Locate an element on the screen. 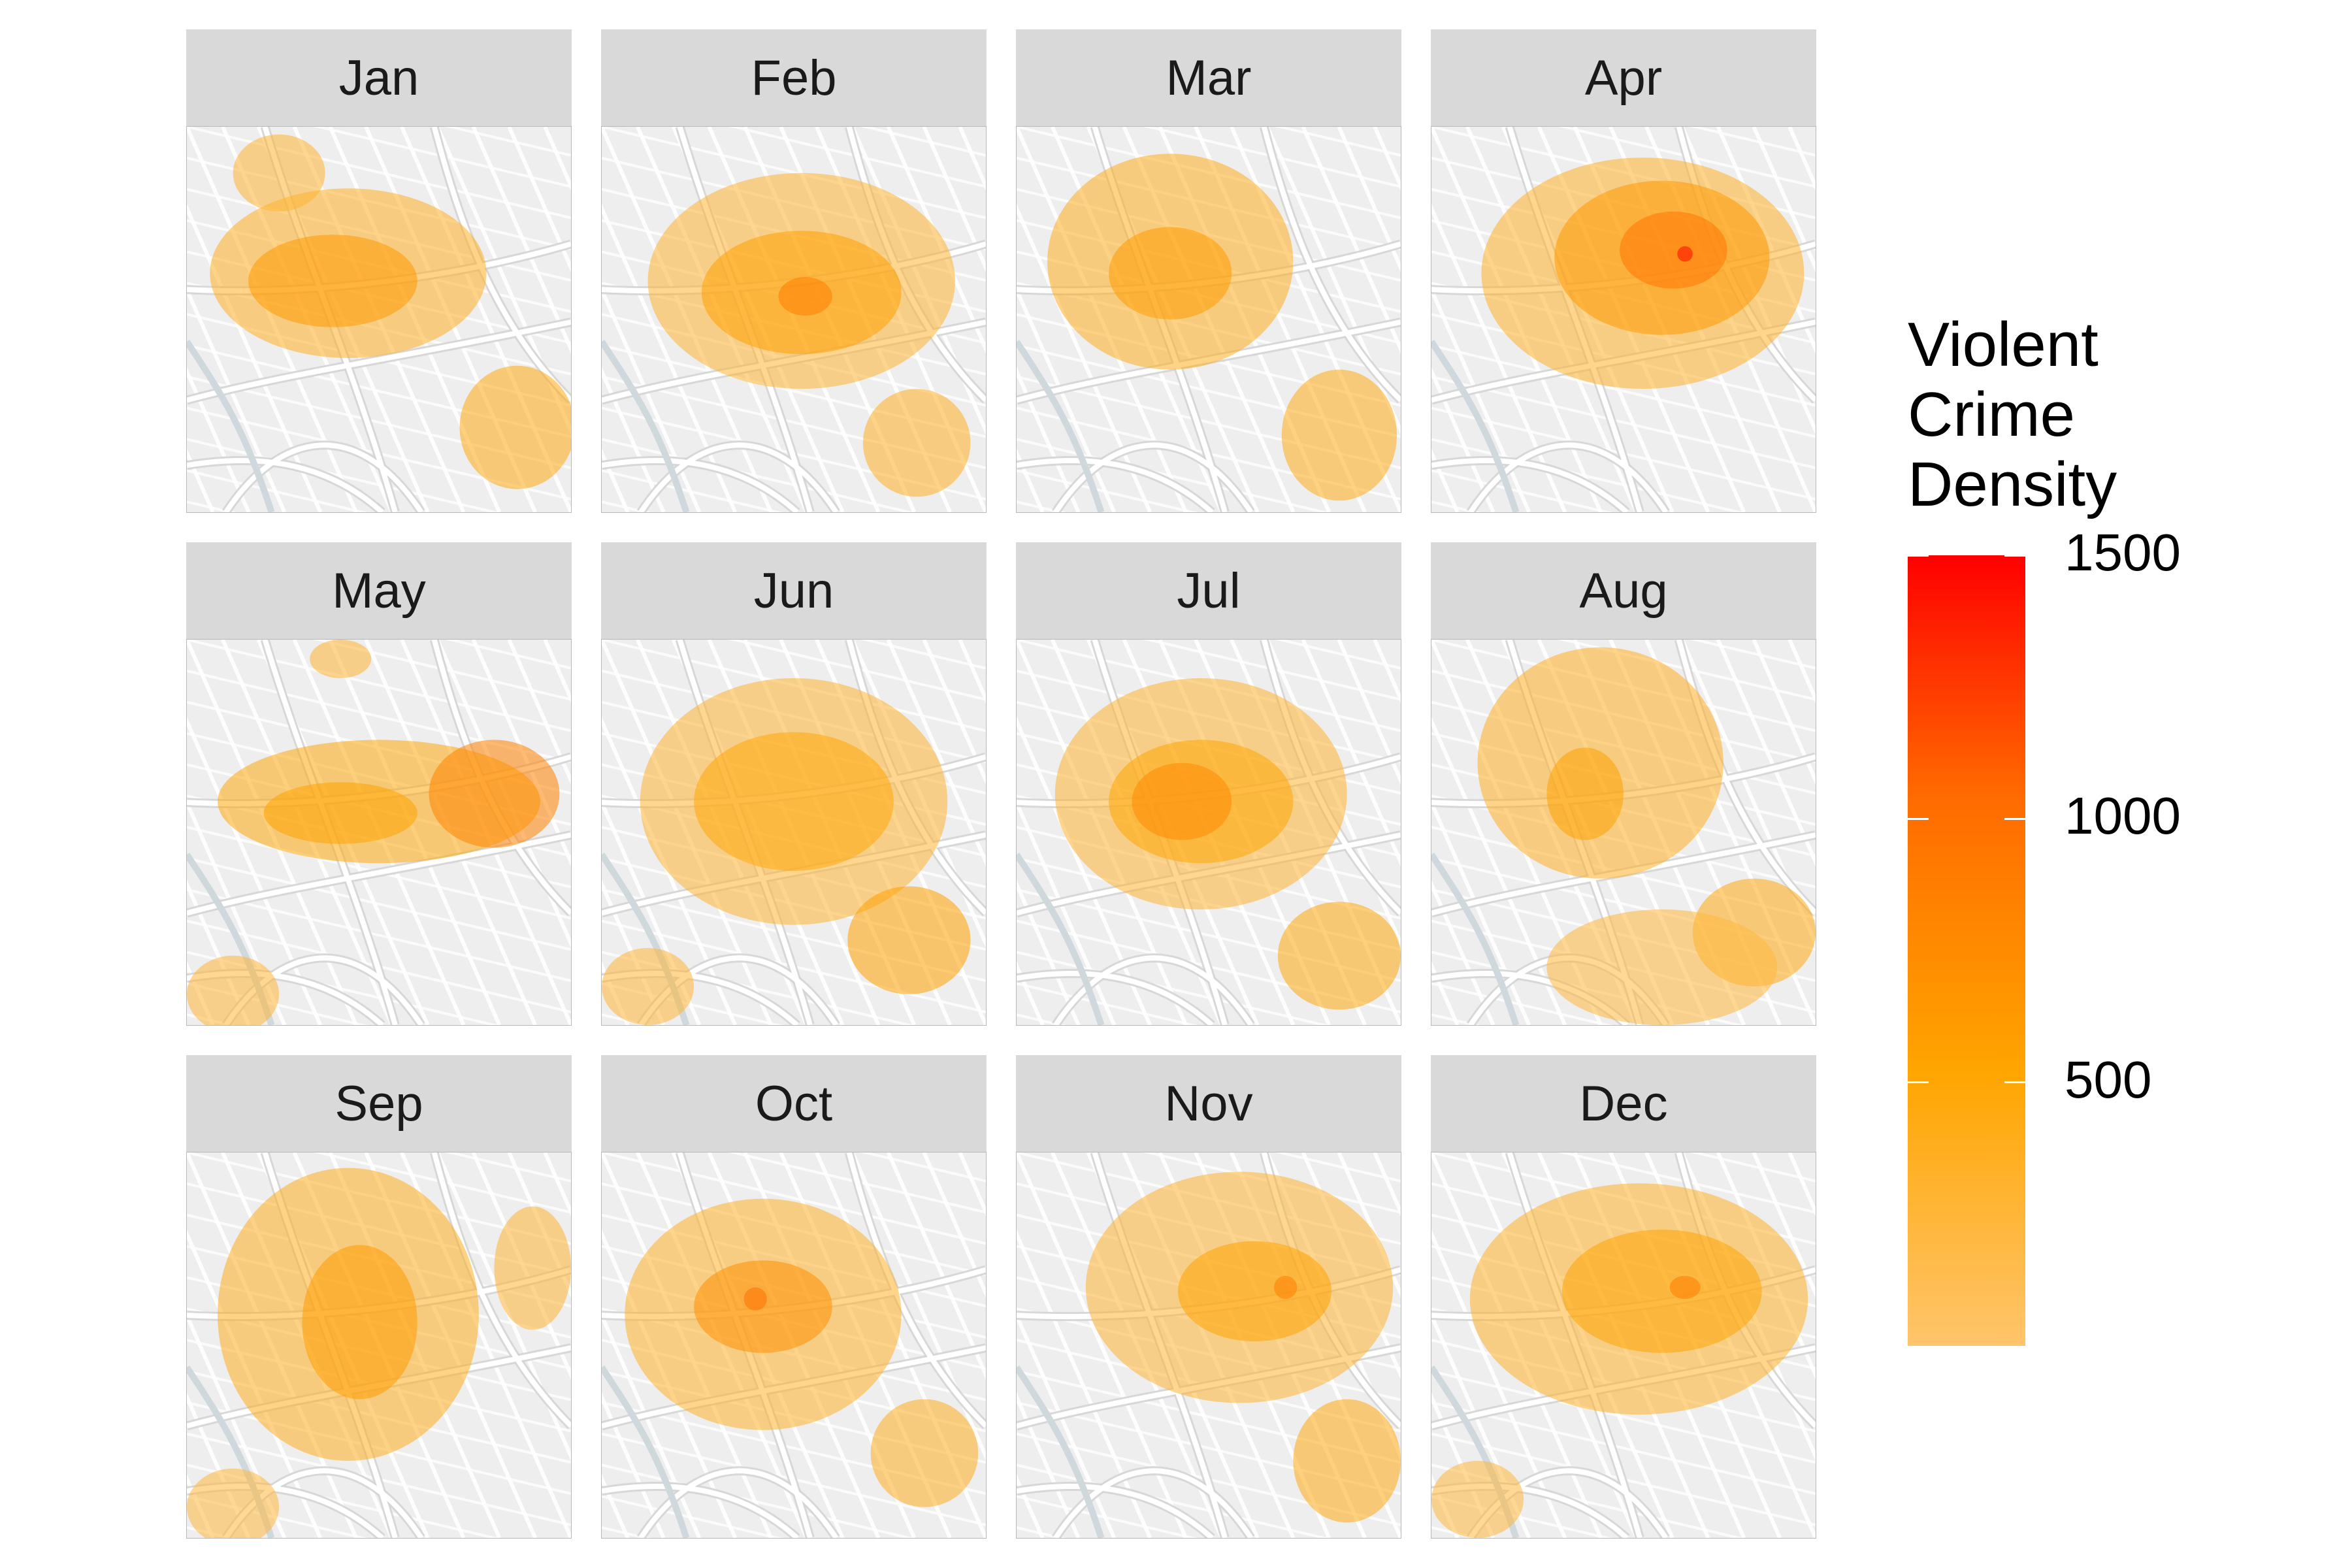 This screenshot has height=1568, width=2352. facet-strip-label: Aug is located at coordinates (1623, 590).